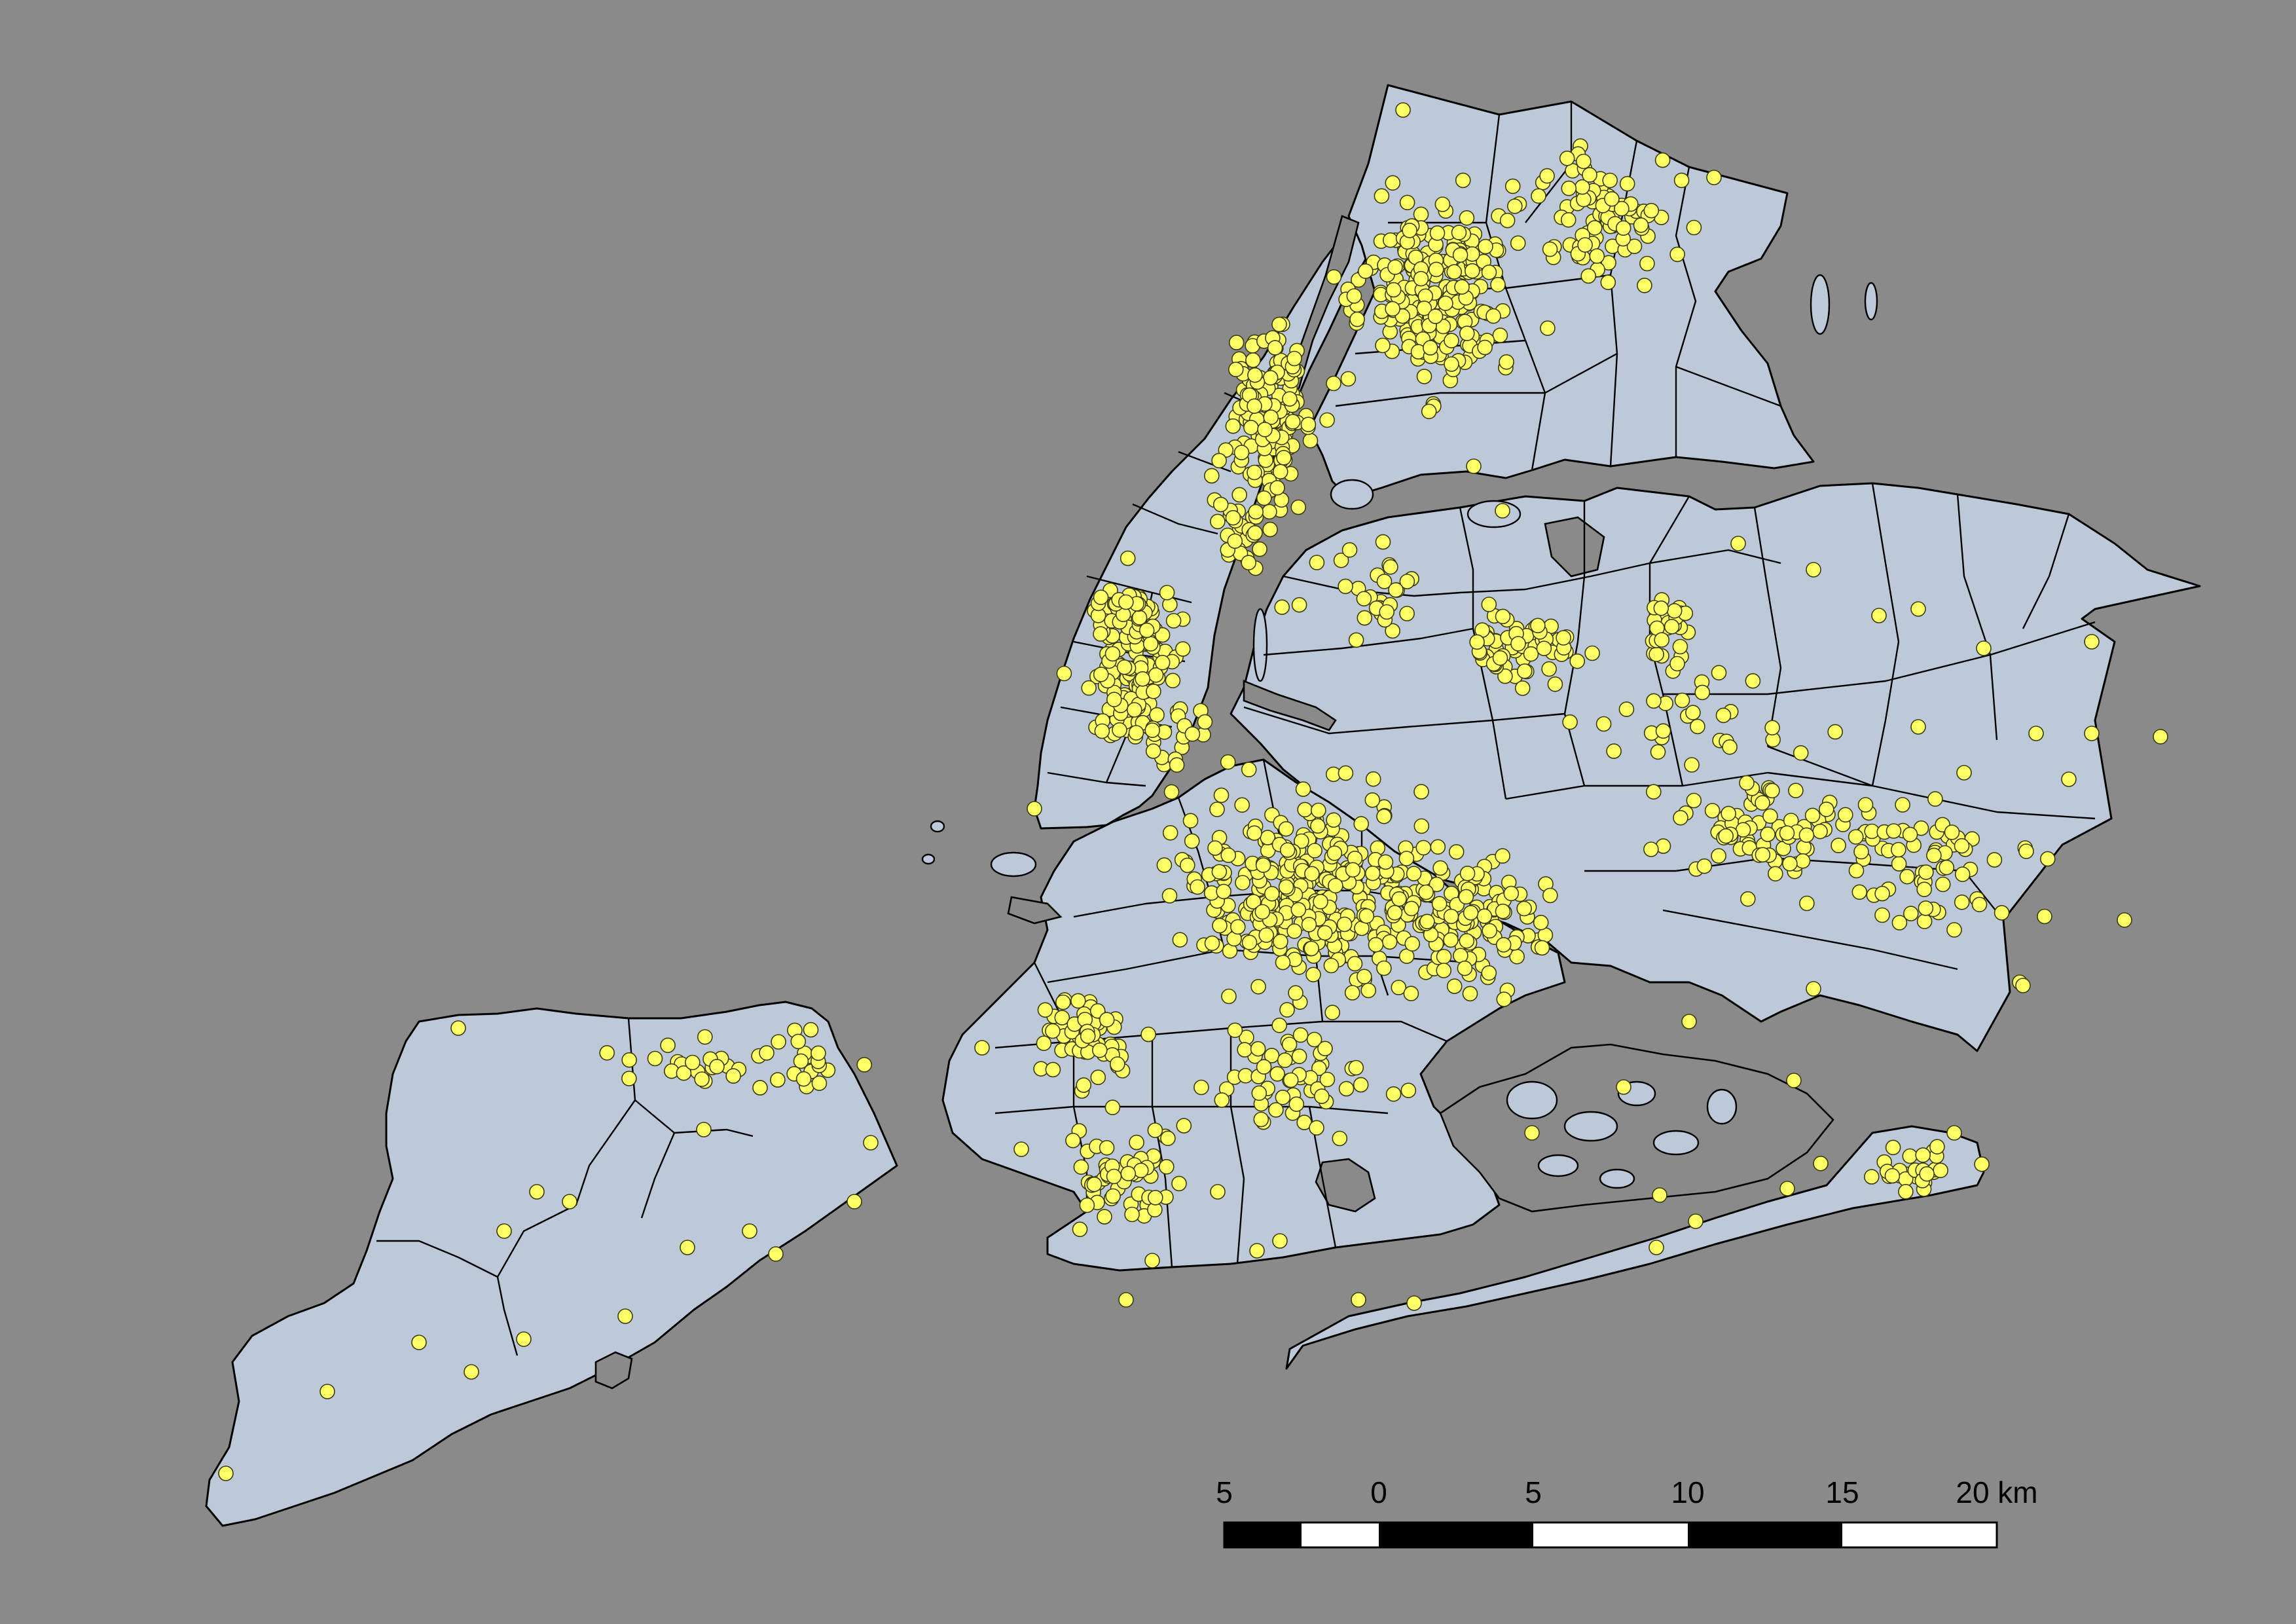  Describe the element at coordinates (928, 859) in the screenshot. I see `liberty-island` at that location.